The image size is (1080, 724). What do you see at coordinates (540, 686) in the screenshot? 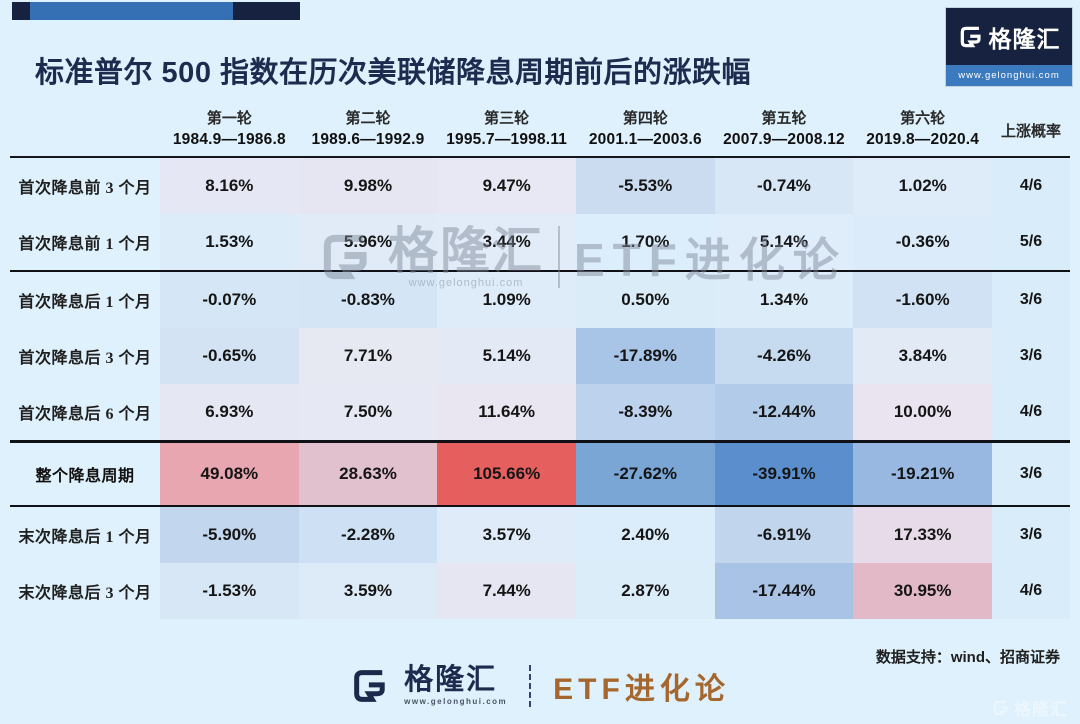
I see `footer-logo-lockup: 格隆汇 www.gelonghui.com ETF进化论` at bounding box center [540, 686].